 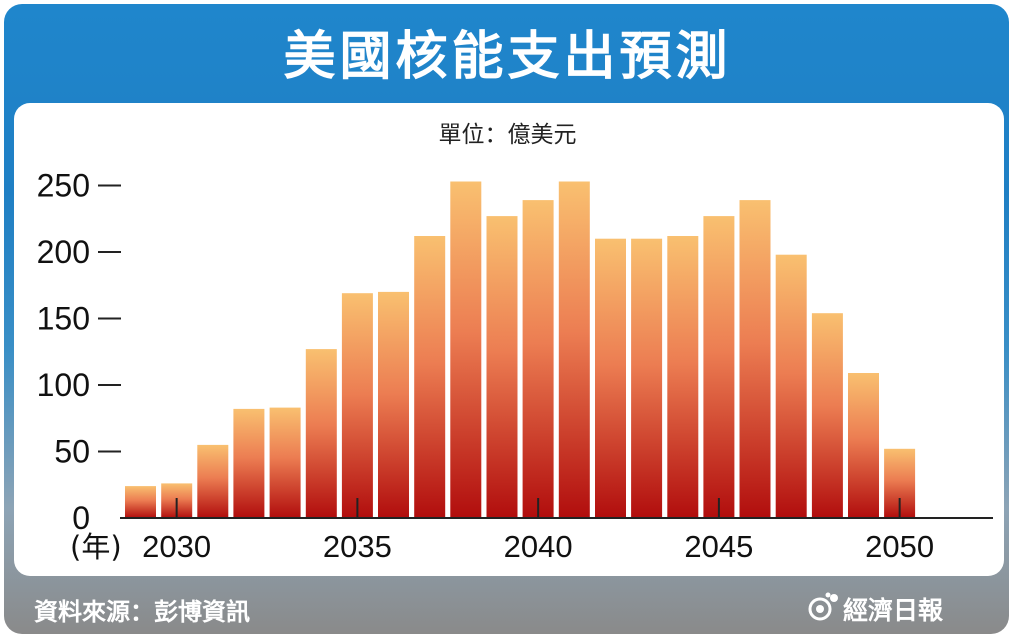 I want to click on x-tick-label: 2045, so click(x=718, y=546).